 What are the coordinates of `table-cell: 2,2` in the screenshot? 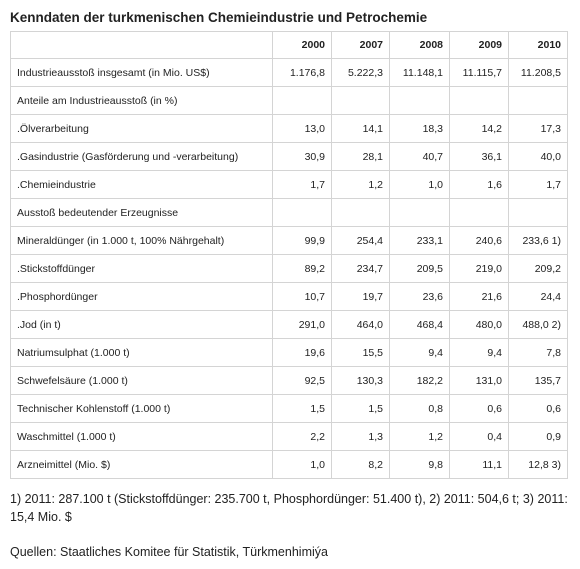 It's located at (302, 436).